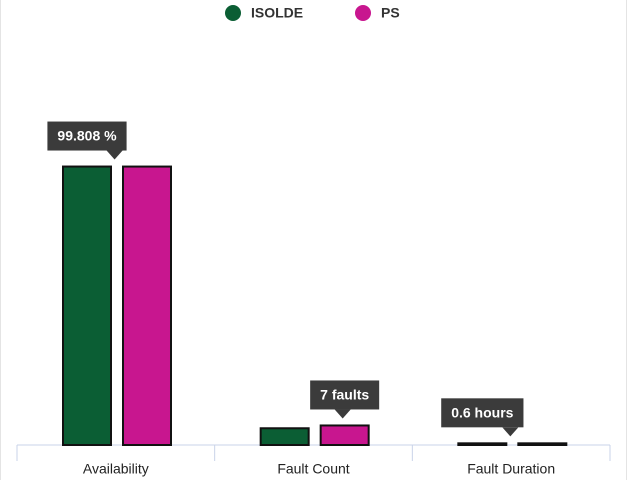  I want to click on tooltip: 0.6 hours, so click(482, 417).